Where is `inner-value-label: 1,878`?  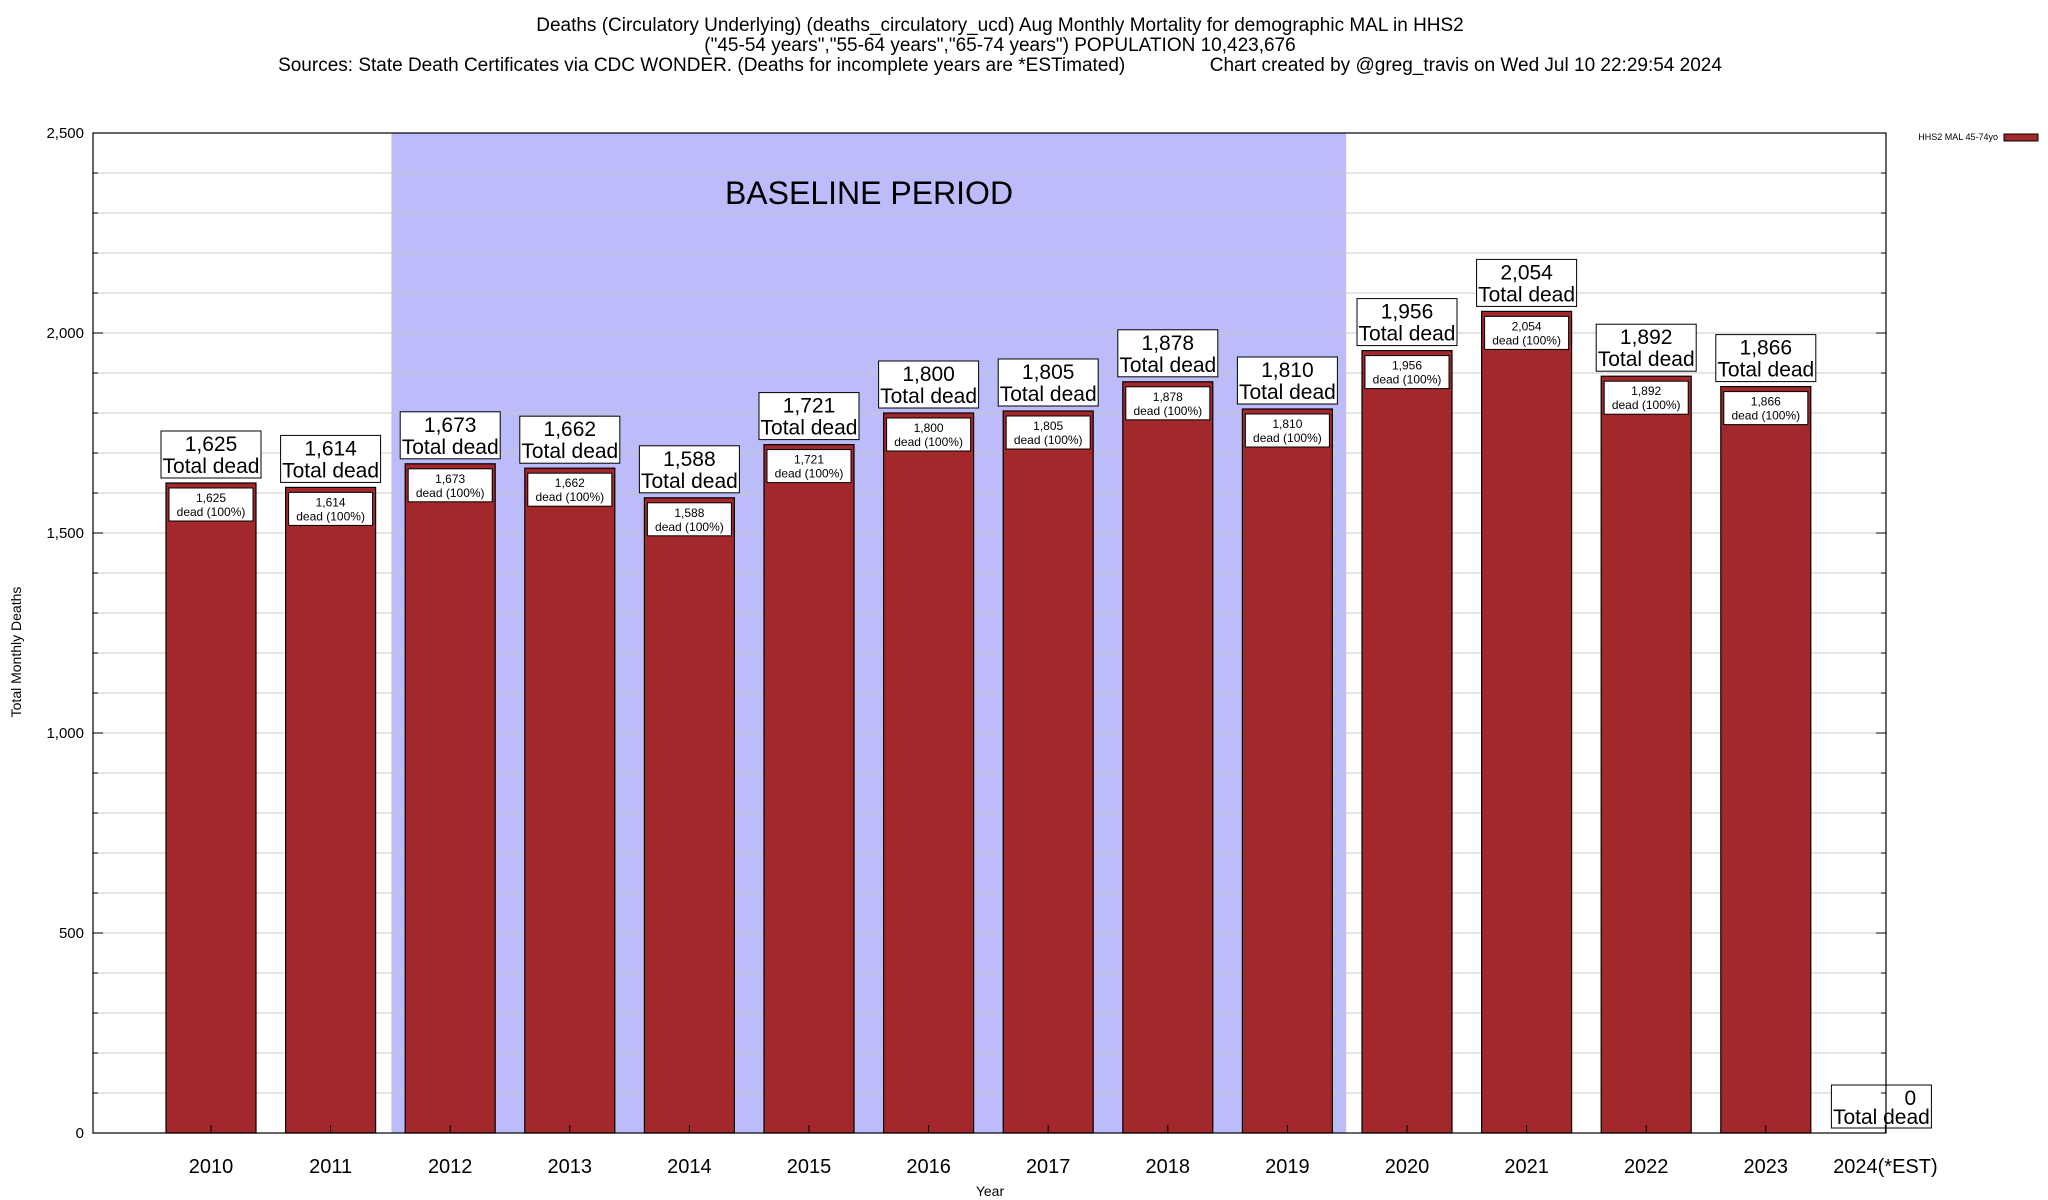
inner-value-label: 1,878 is located at coordinates (1168, 397).